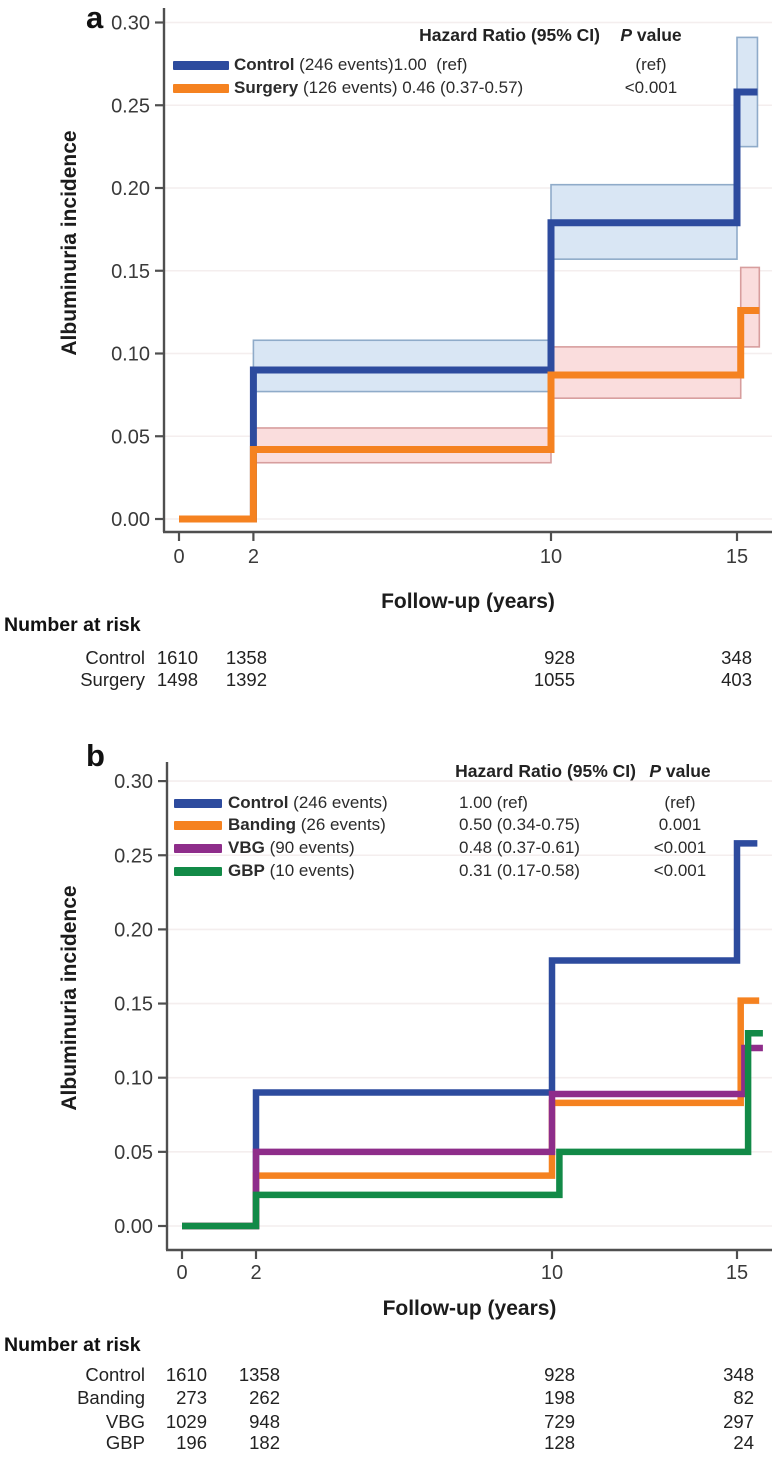  What do you see at coordinates (736, 679) in the screenshot?
I see `risk-value: 403` at bounding box center [736, 679].